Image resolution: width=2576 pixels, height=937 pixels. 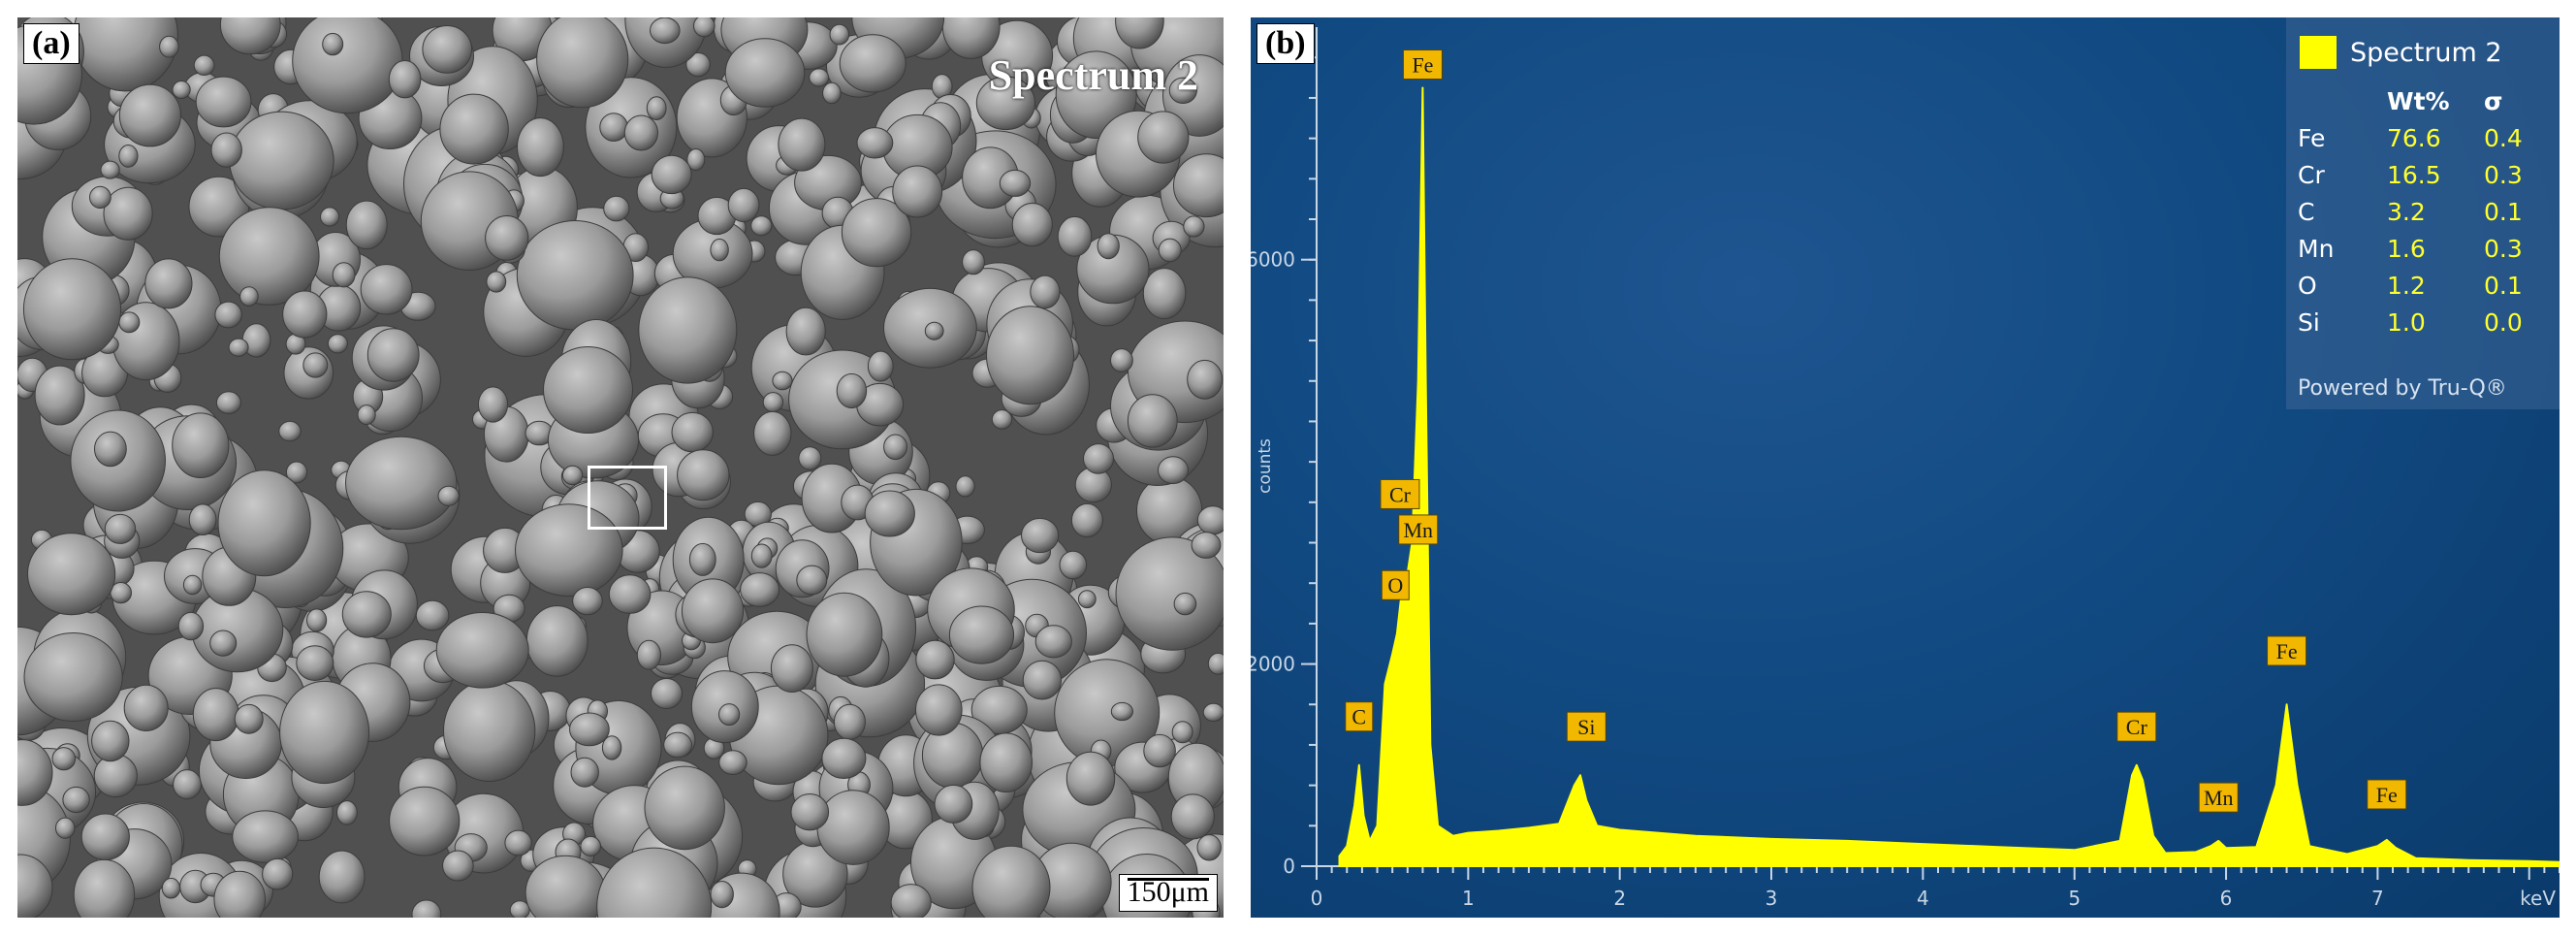 I want to click on legend-wt-value: 3.2, so click(x=2406, y=212).